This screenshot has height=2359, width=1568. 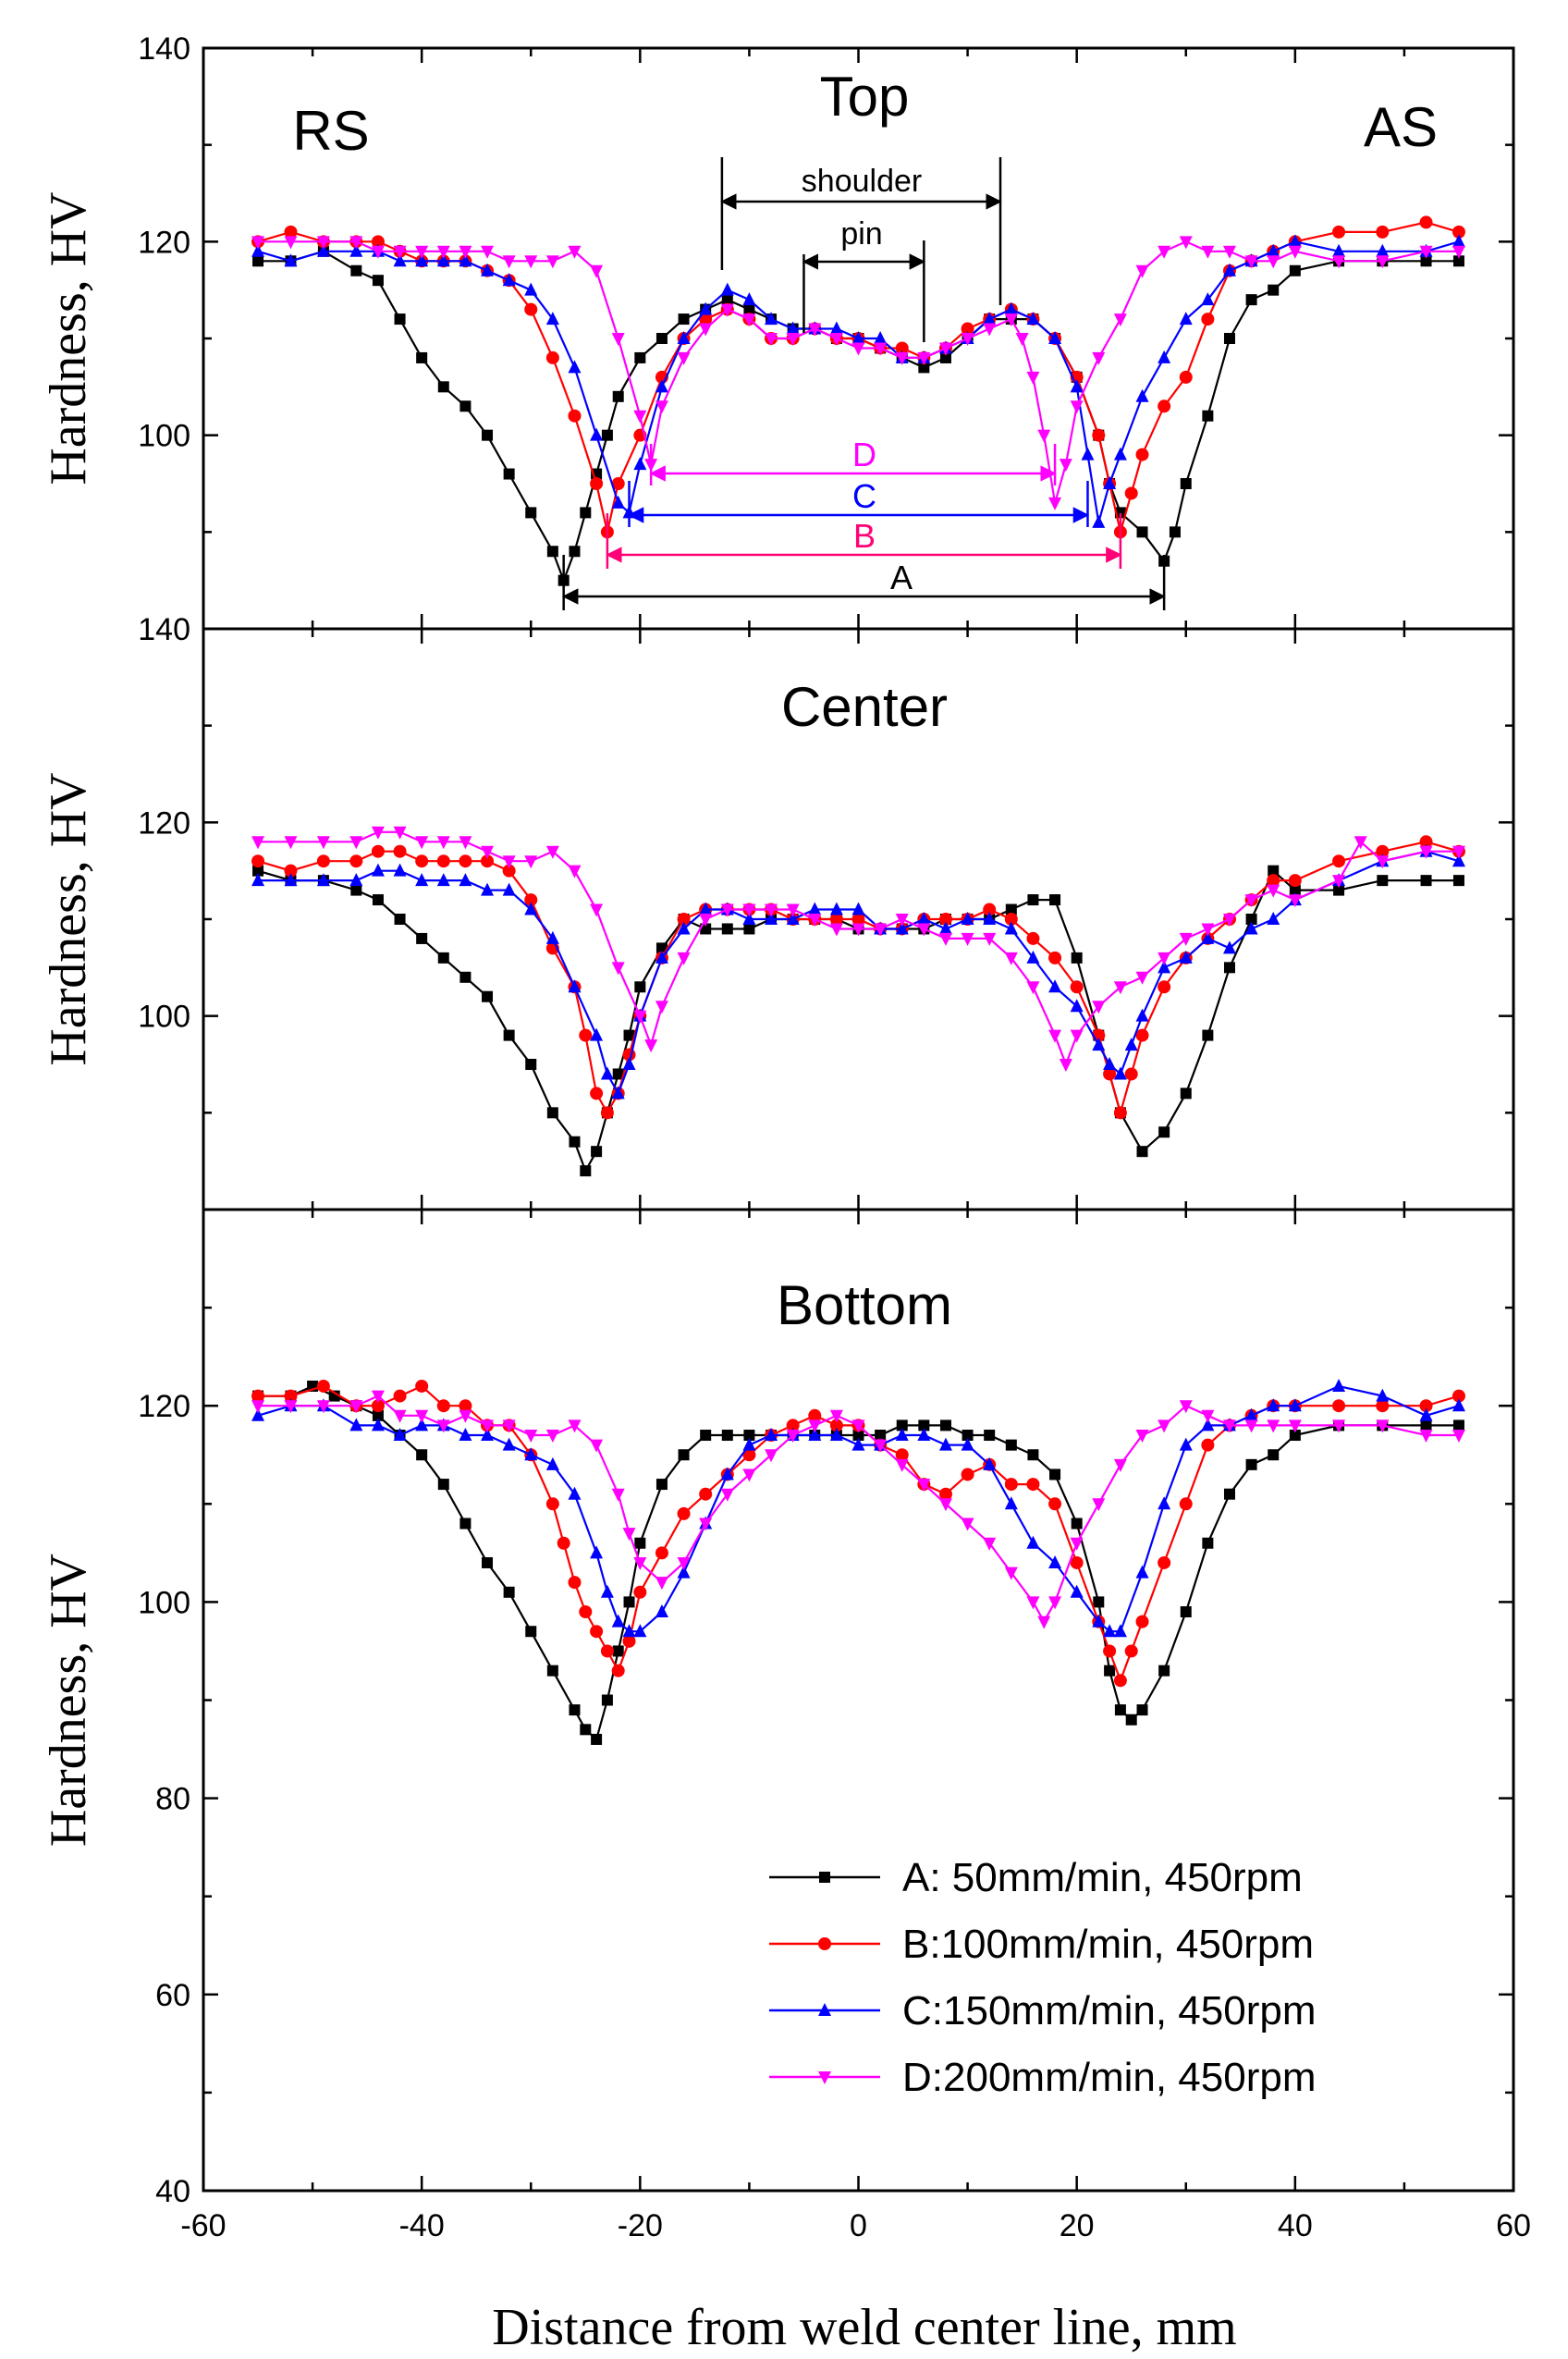 What do you see at coordinates (1514, 2225) in the screenshot?
I see `x-tick-label: 60` at bounding box center [1514, 2225].